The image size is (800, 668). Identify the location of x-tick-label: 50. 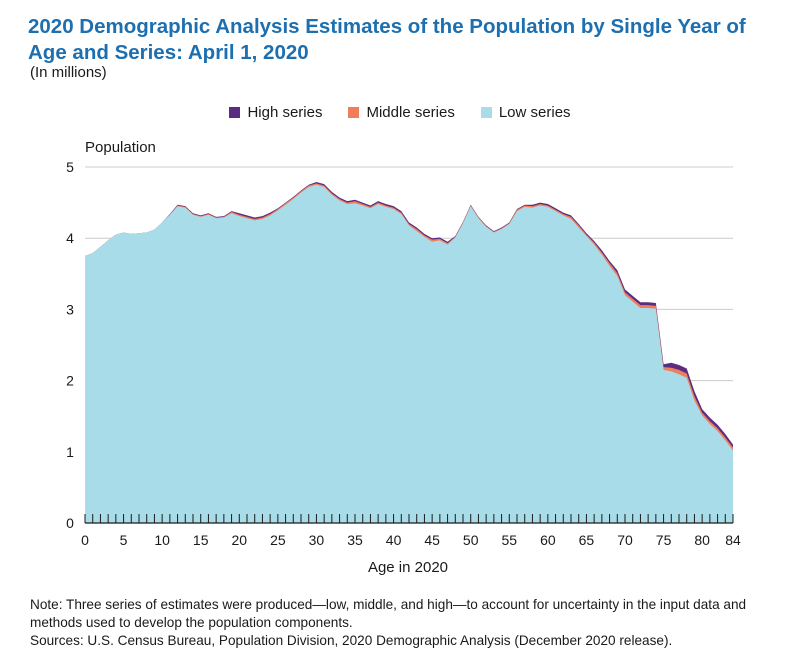
(471, 540).